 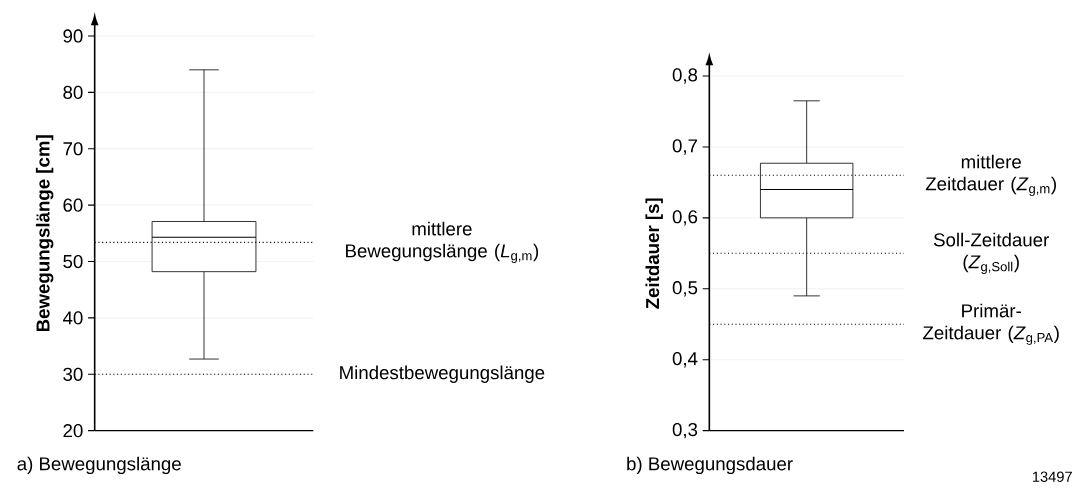 What do you see at coordinates (442, 242) in the screenshot?
I see `ref-line-label: mittlere Bewegungslänge (L$_{g,m}$)` at bounding box center [442, 242].